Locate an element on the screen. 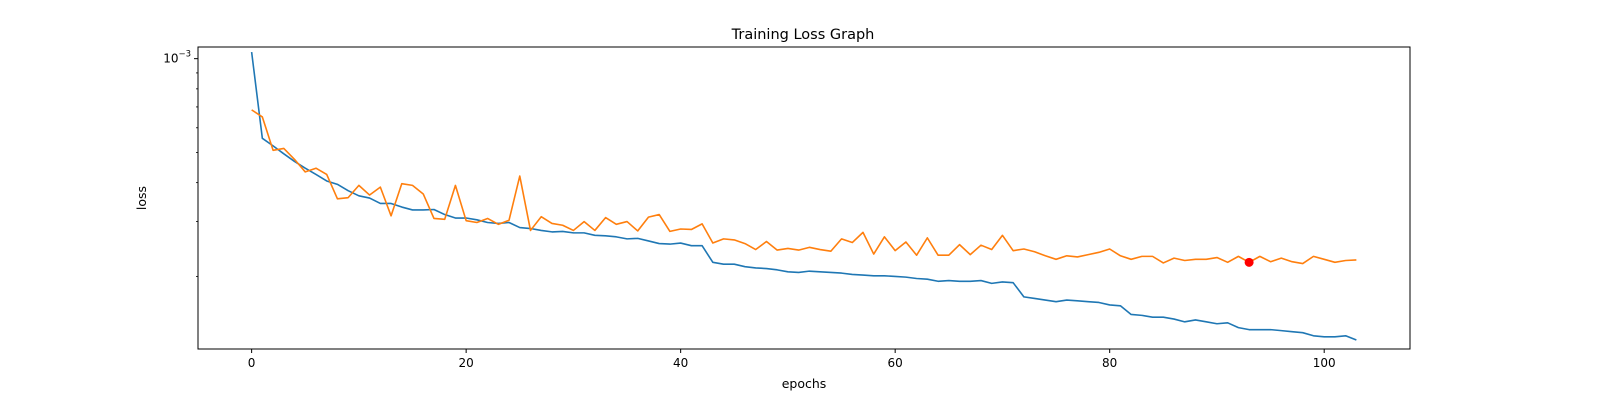 The width and height of the screenshot is (1600, 400). marker-layer is located at coordinates (1249, 262).